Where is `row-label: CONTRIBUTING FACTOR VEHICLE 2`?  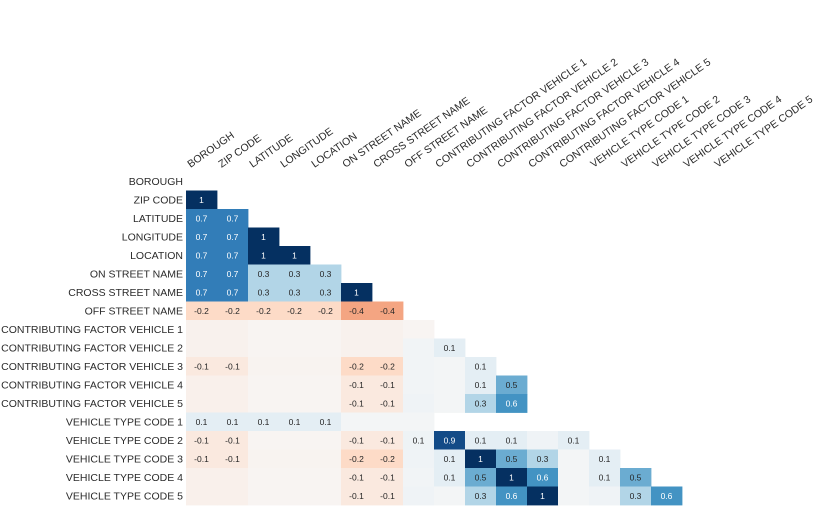
row-label: CONTRIBUTING FACTOR VEHICLE 2 is located at coordinates (92, 348).